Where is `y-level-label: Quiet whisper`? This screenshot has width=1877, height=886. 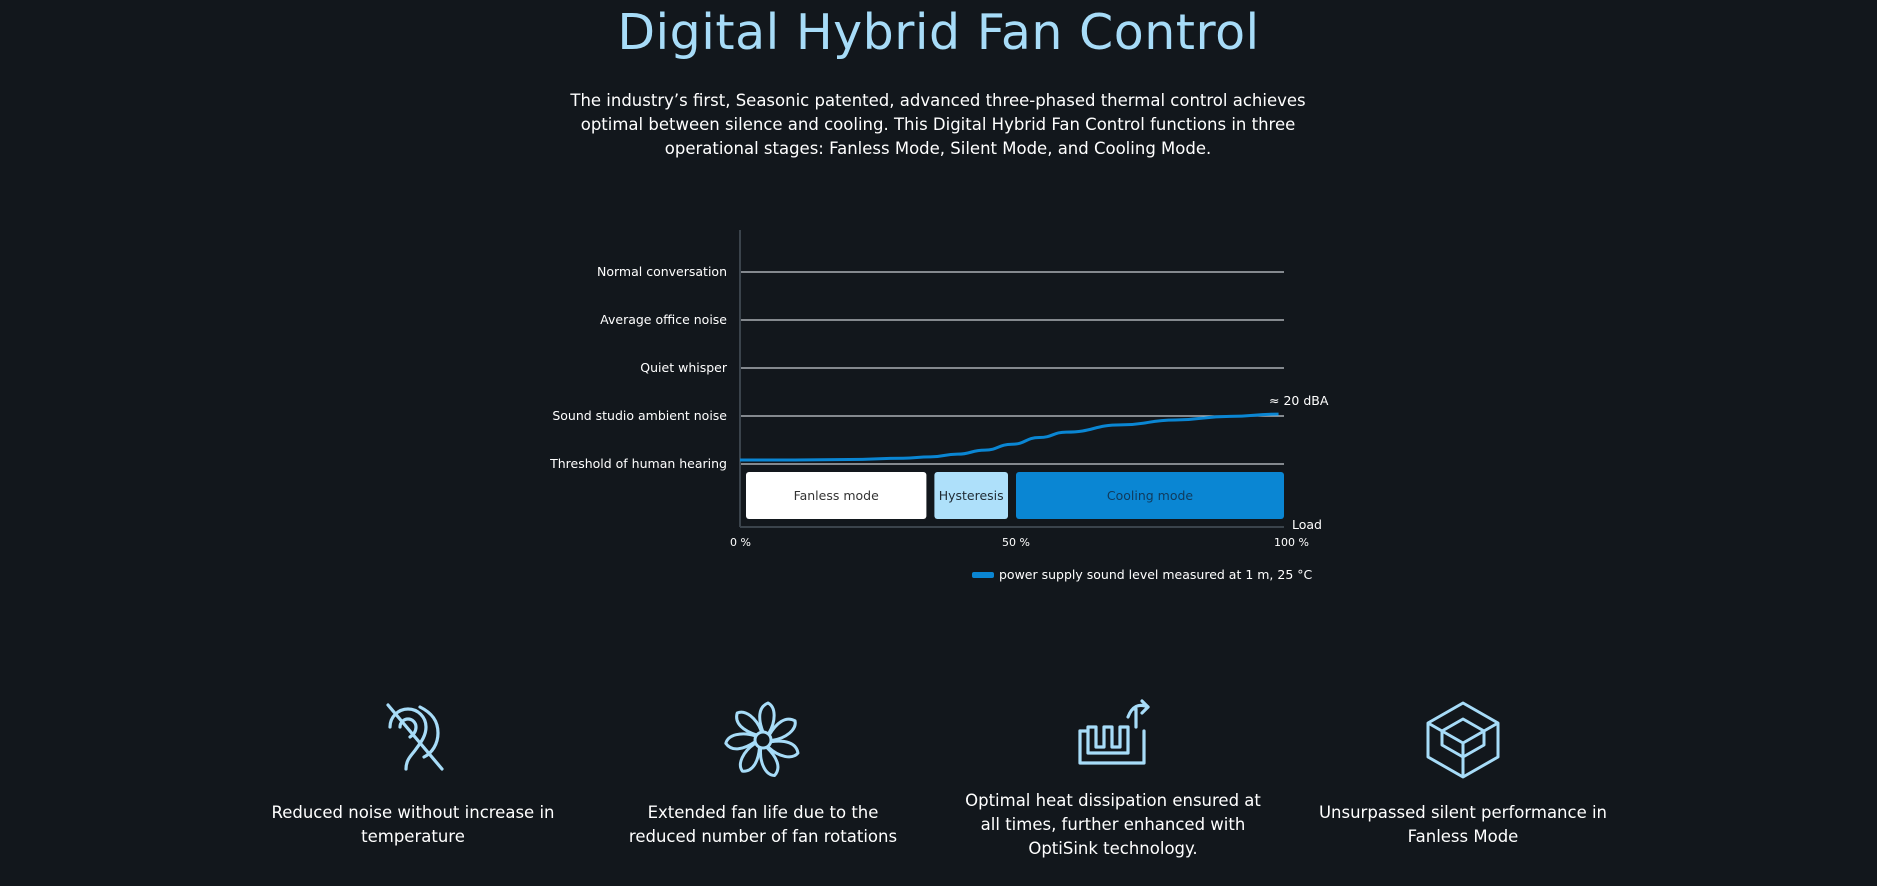 y-level-label: Quiet whisper is located at coordinates (684, 367).